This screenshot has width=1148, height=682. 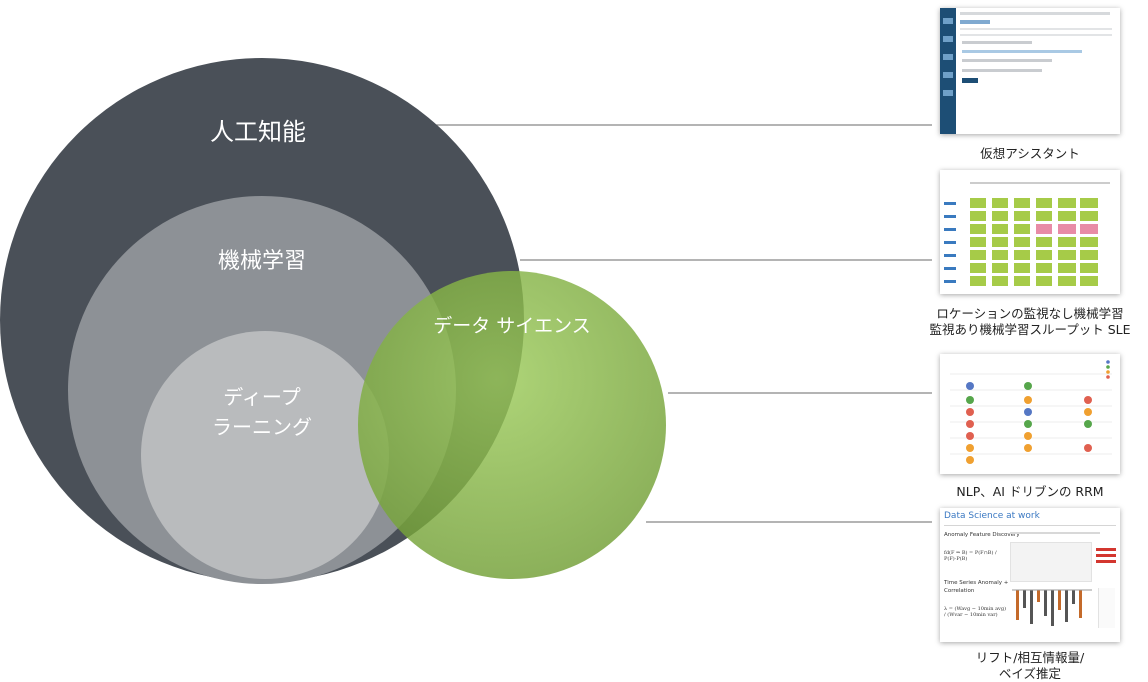 What do you see at coordinates (262, 261) in the screenshot?
I see `ml-label: 機械学習` at bounding box center [262, 261].